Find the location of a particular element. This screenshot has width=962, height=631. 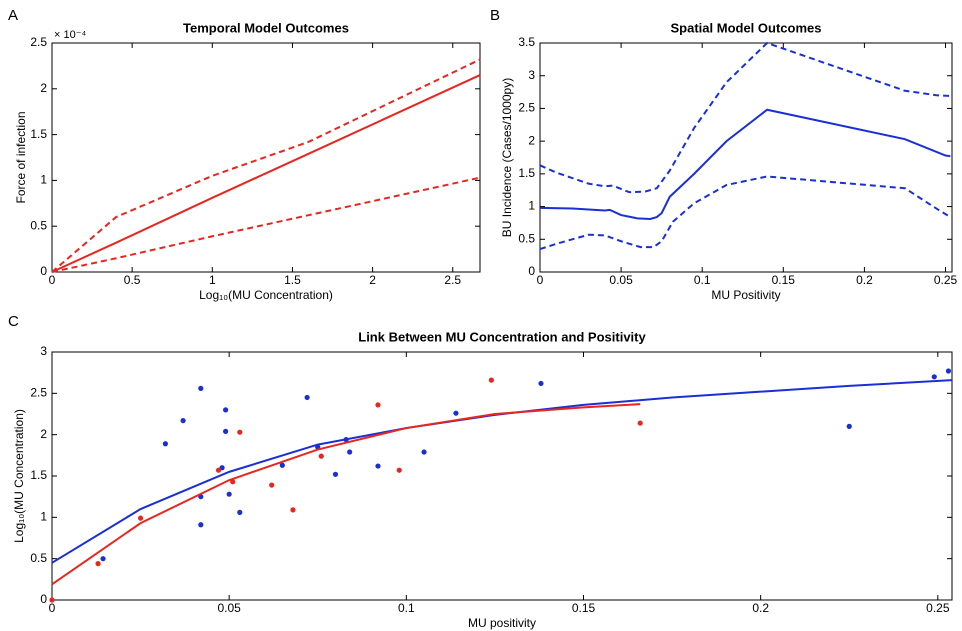

y-axis-label: Force of infection is located at coordinates (21, 157).